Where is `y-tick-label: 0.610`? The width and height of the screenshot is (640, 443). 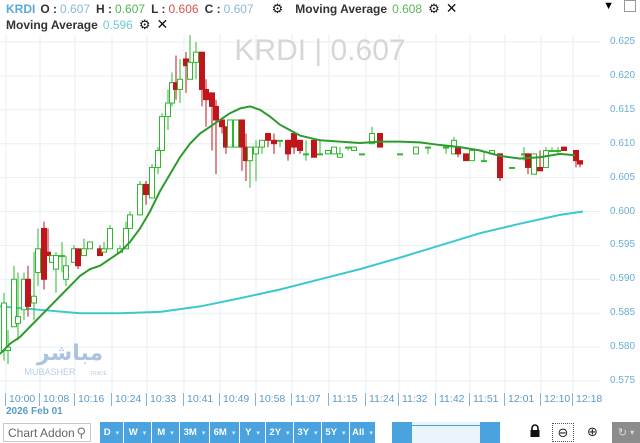 y-tick-label: 0.610 is located at coordinates (623, 143).